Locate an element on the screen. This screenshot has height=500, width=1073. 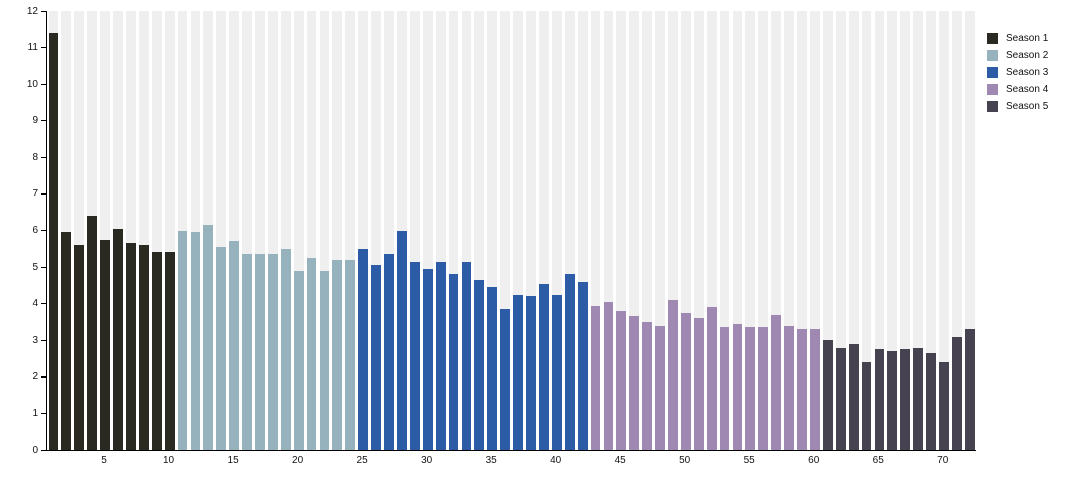
x-tick-label: 15 is located at coordinates (233, 460).